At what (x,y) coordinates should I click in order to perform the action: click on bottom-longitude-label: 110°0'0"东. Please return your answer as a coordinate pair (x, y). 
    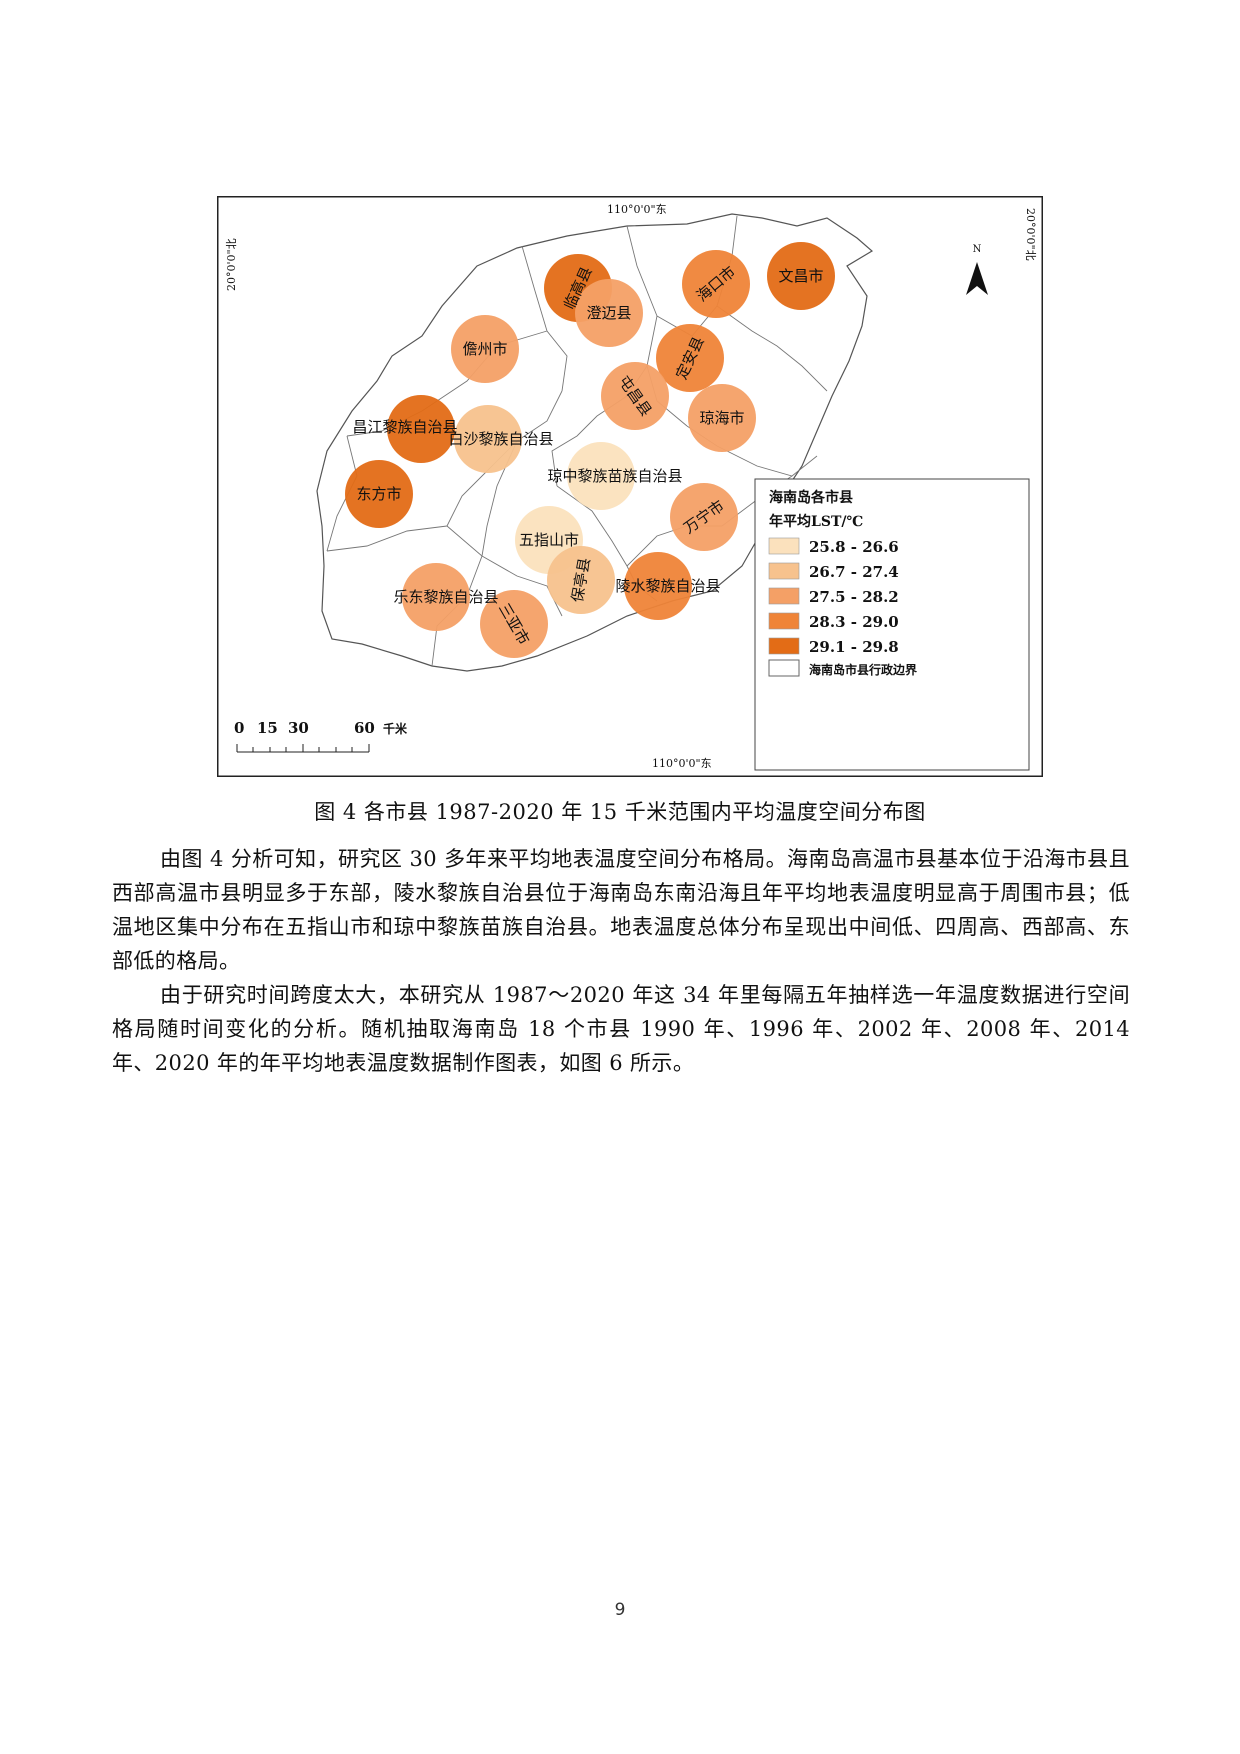
    Looking at the image, I should click on (682, 763).